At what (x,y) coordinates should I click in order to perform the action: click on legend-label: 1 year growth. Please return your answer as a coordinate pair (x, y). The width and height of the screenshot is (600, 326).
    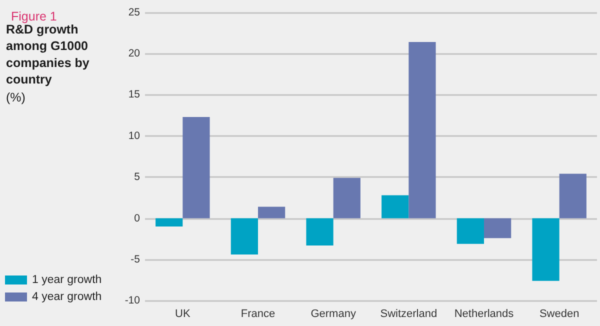
    Looking at the image, I should click on (67, 280).